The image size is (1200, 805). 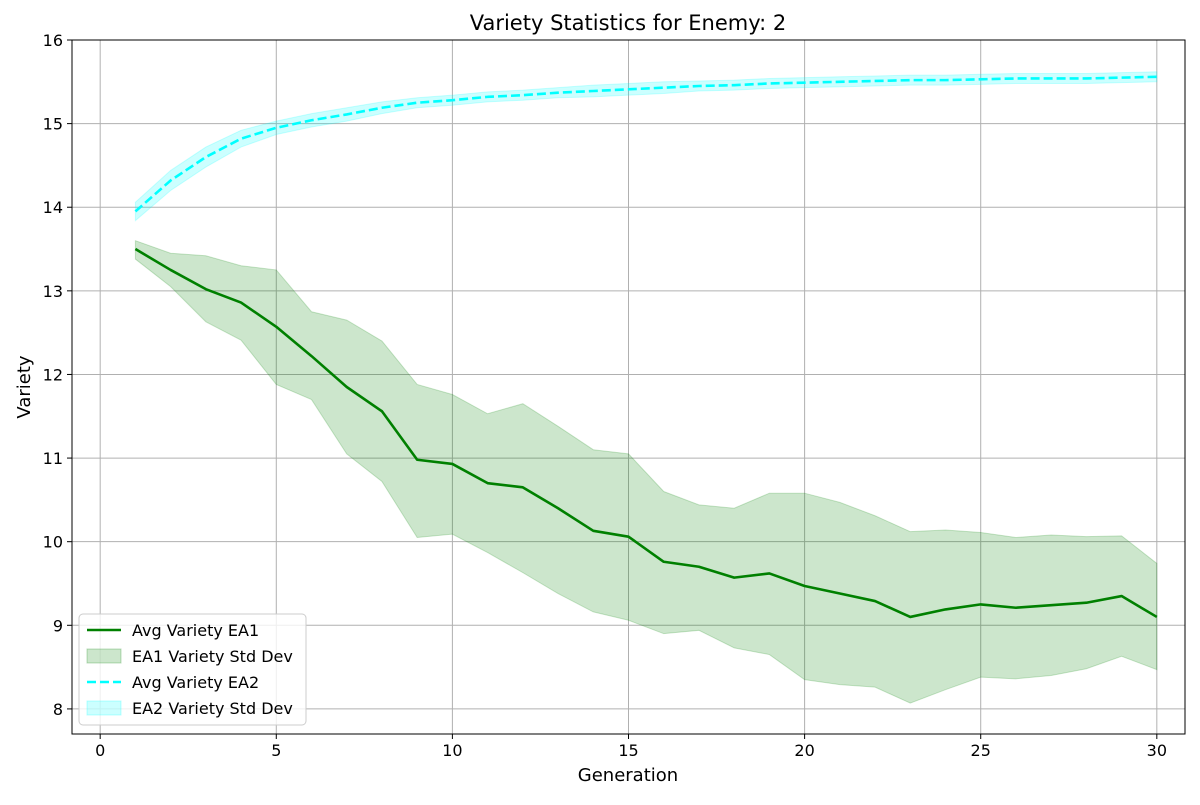 I want to click on y-axis-label: Variety, so click(x=24, y=386).